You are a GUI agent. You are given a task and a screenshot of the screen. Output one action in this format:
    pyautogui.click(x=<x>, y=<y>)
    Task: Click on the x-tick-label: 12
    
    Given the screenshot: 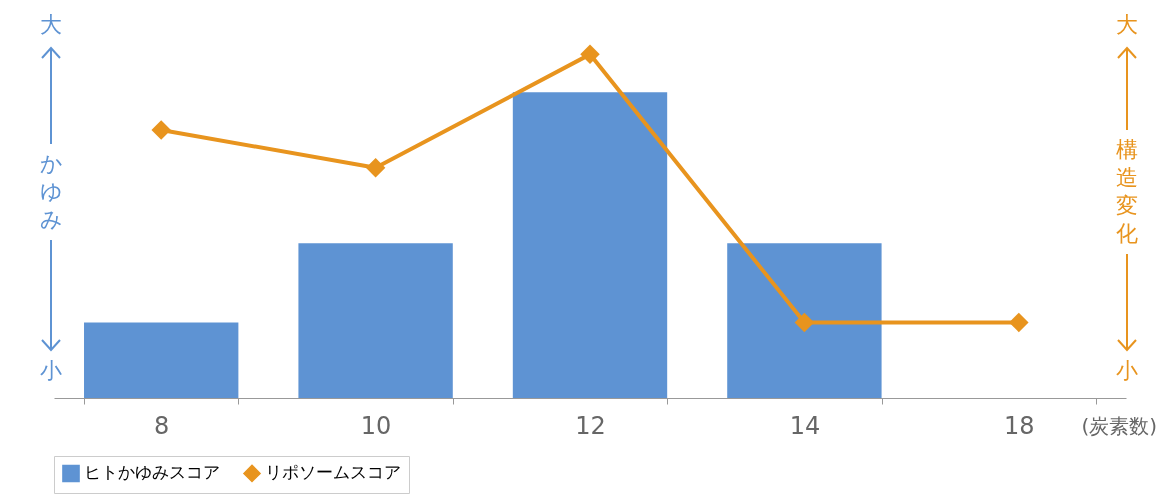 What is the action you would take?
    pyautogui.click(x=590, y=425)
    